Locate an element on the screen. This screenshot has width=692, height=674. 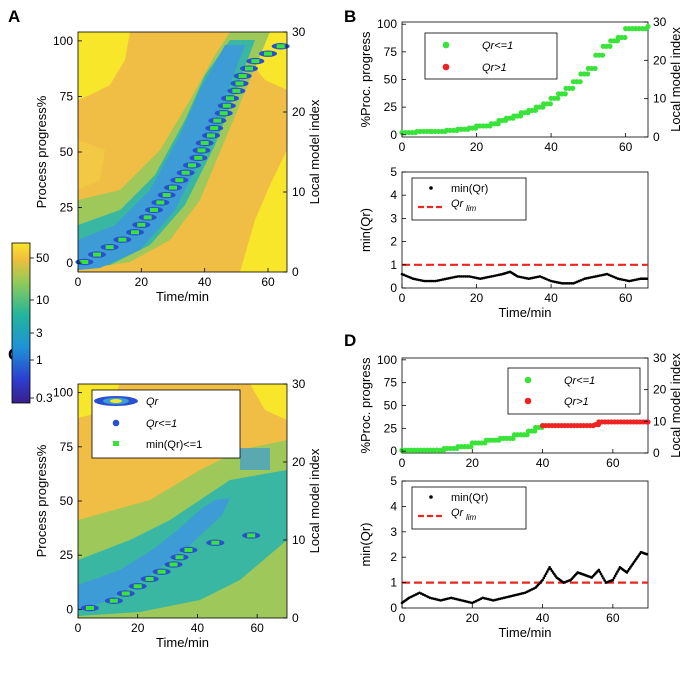
colorbar-tick-label: 10 is located at coordinates (43, 300).